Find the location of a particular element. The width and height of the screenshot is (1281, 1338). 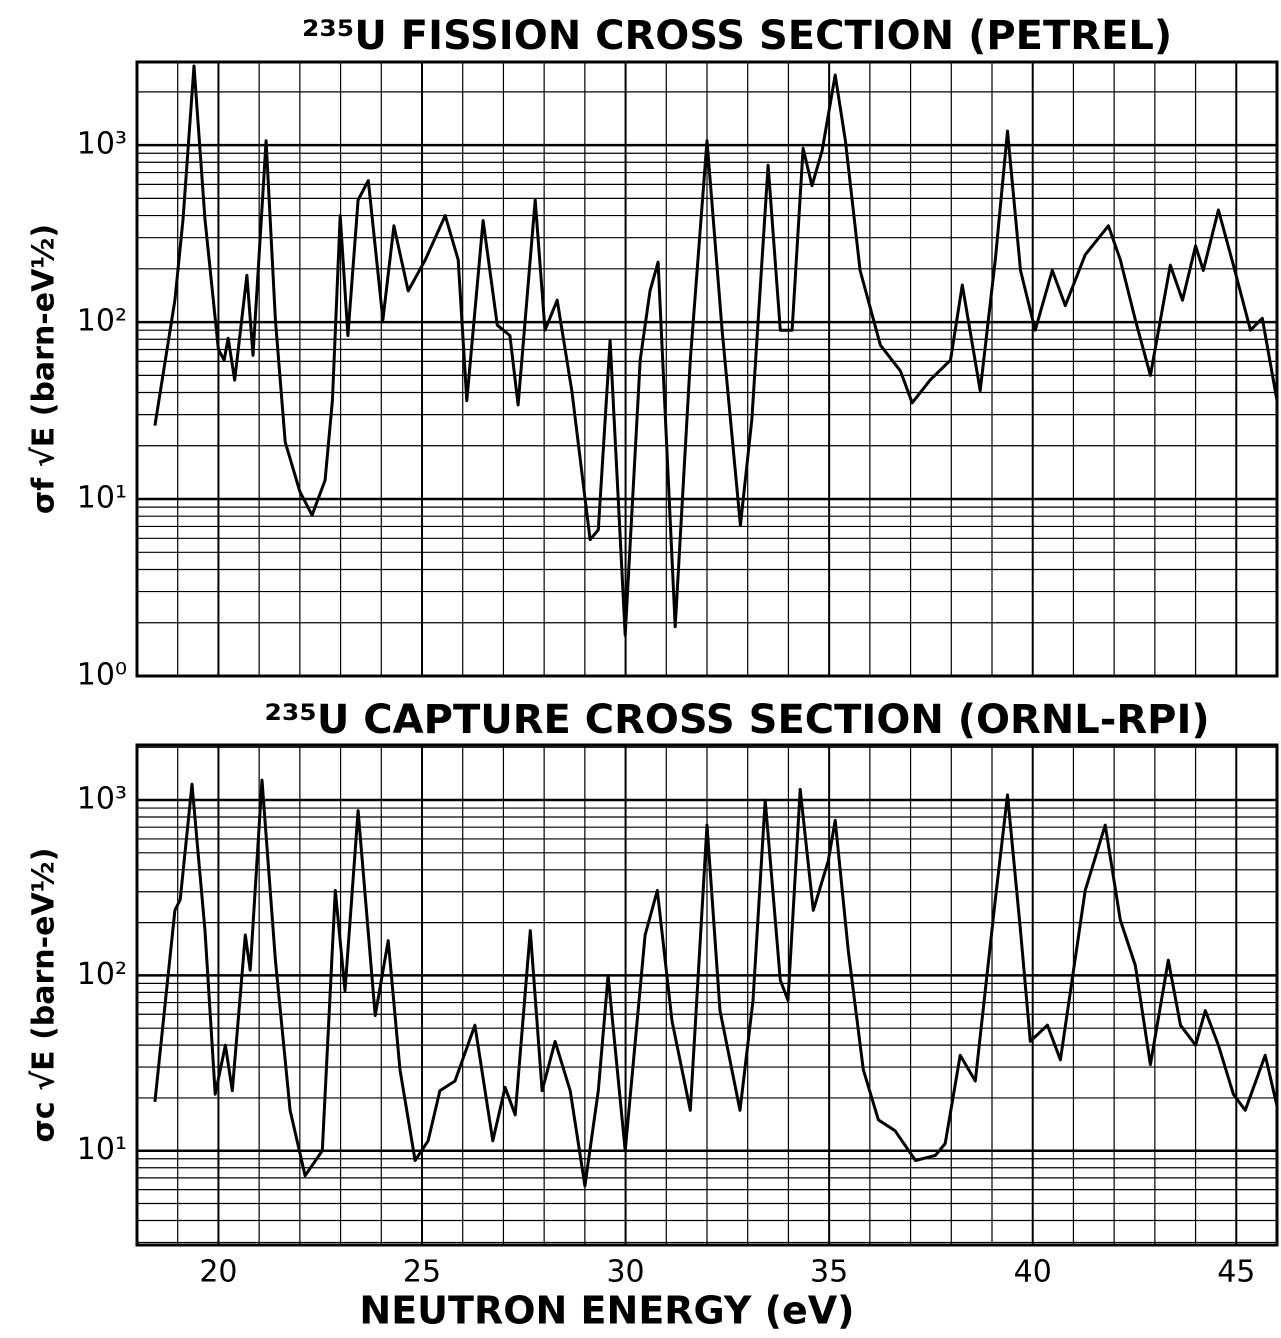

x-tick-label: 35 is located at coordinates (829, 1272).